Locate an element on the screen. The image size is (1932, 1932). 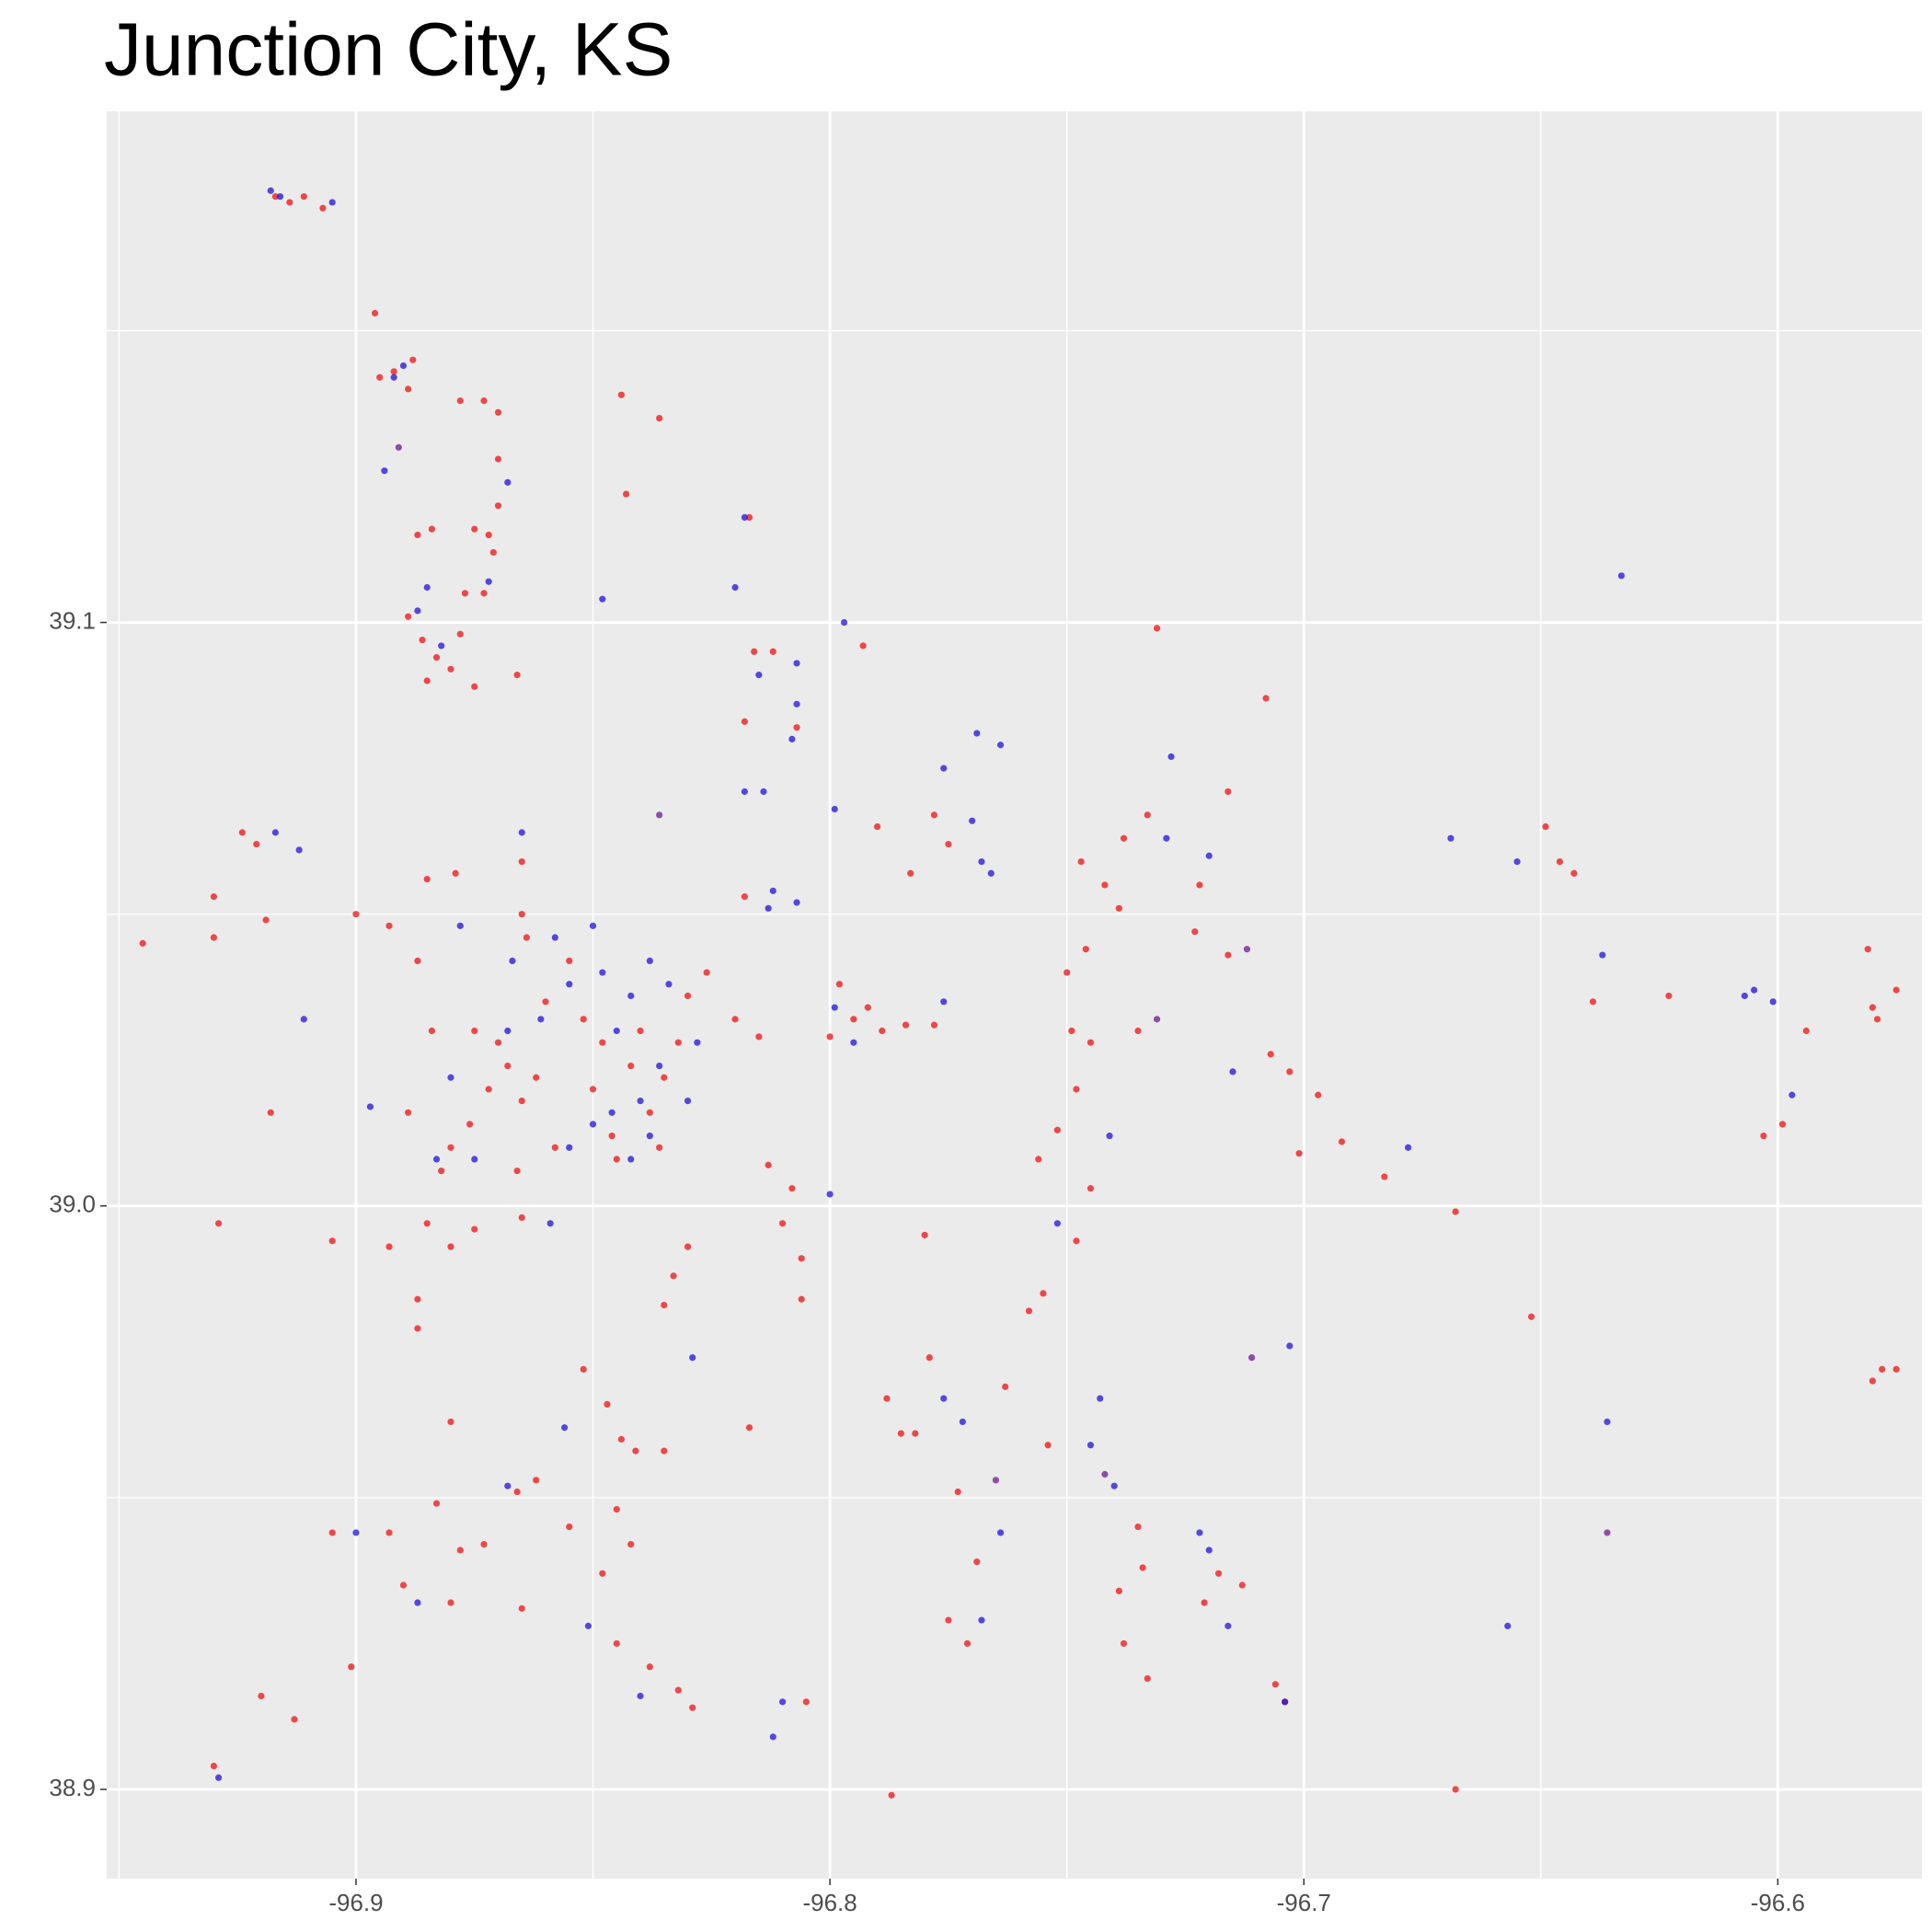
x-tick-label: -96.6 is located at coordinates (1778, 1902).